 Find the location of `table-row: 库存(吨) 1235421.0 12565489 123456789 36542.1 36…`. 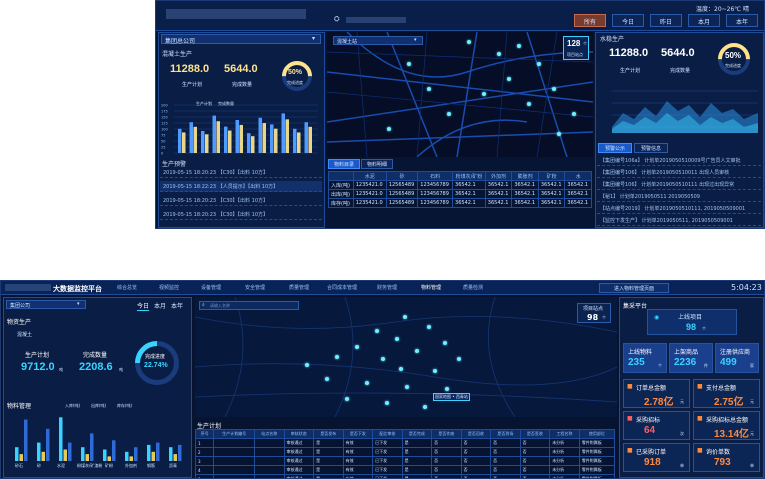

table-row: 库存(吨) 1235421.0 12565489 123456789 36542.1 36… is located at coordinates (460, 203).